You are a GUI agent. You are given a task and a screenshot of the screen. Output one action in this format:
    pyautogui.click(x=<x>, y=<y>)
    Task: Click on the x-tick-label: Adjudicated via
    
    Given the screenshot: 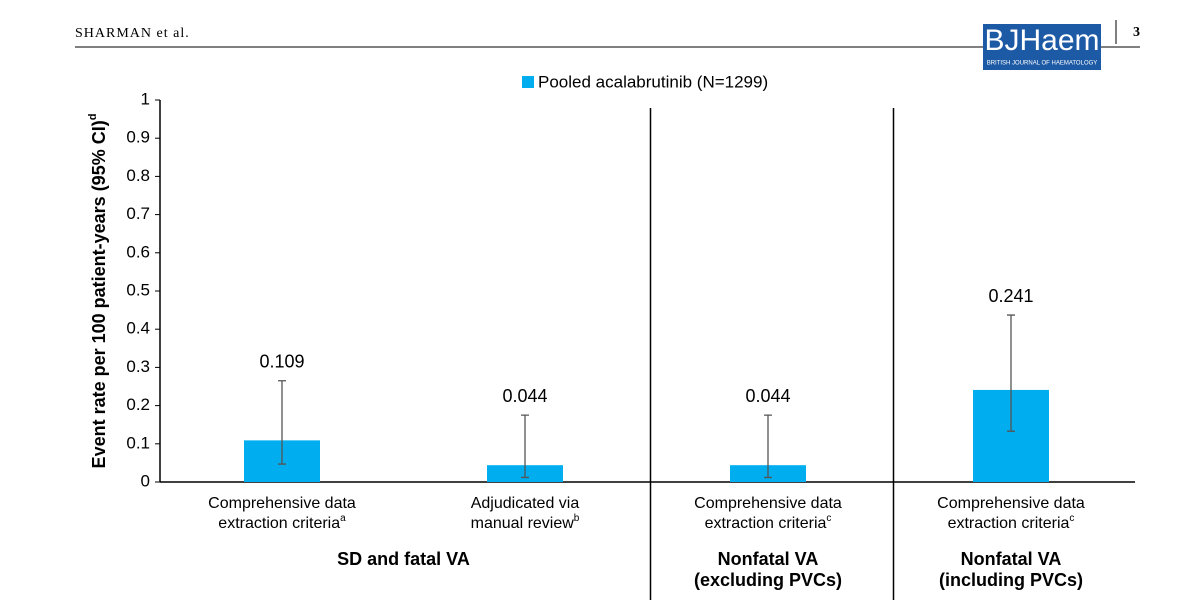 What is the action you would take?
    pyautogui.click(x=525, y=503)
    